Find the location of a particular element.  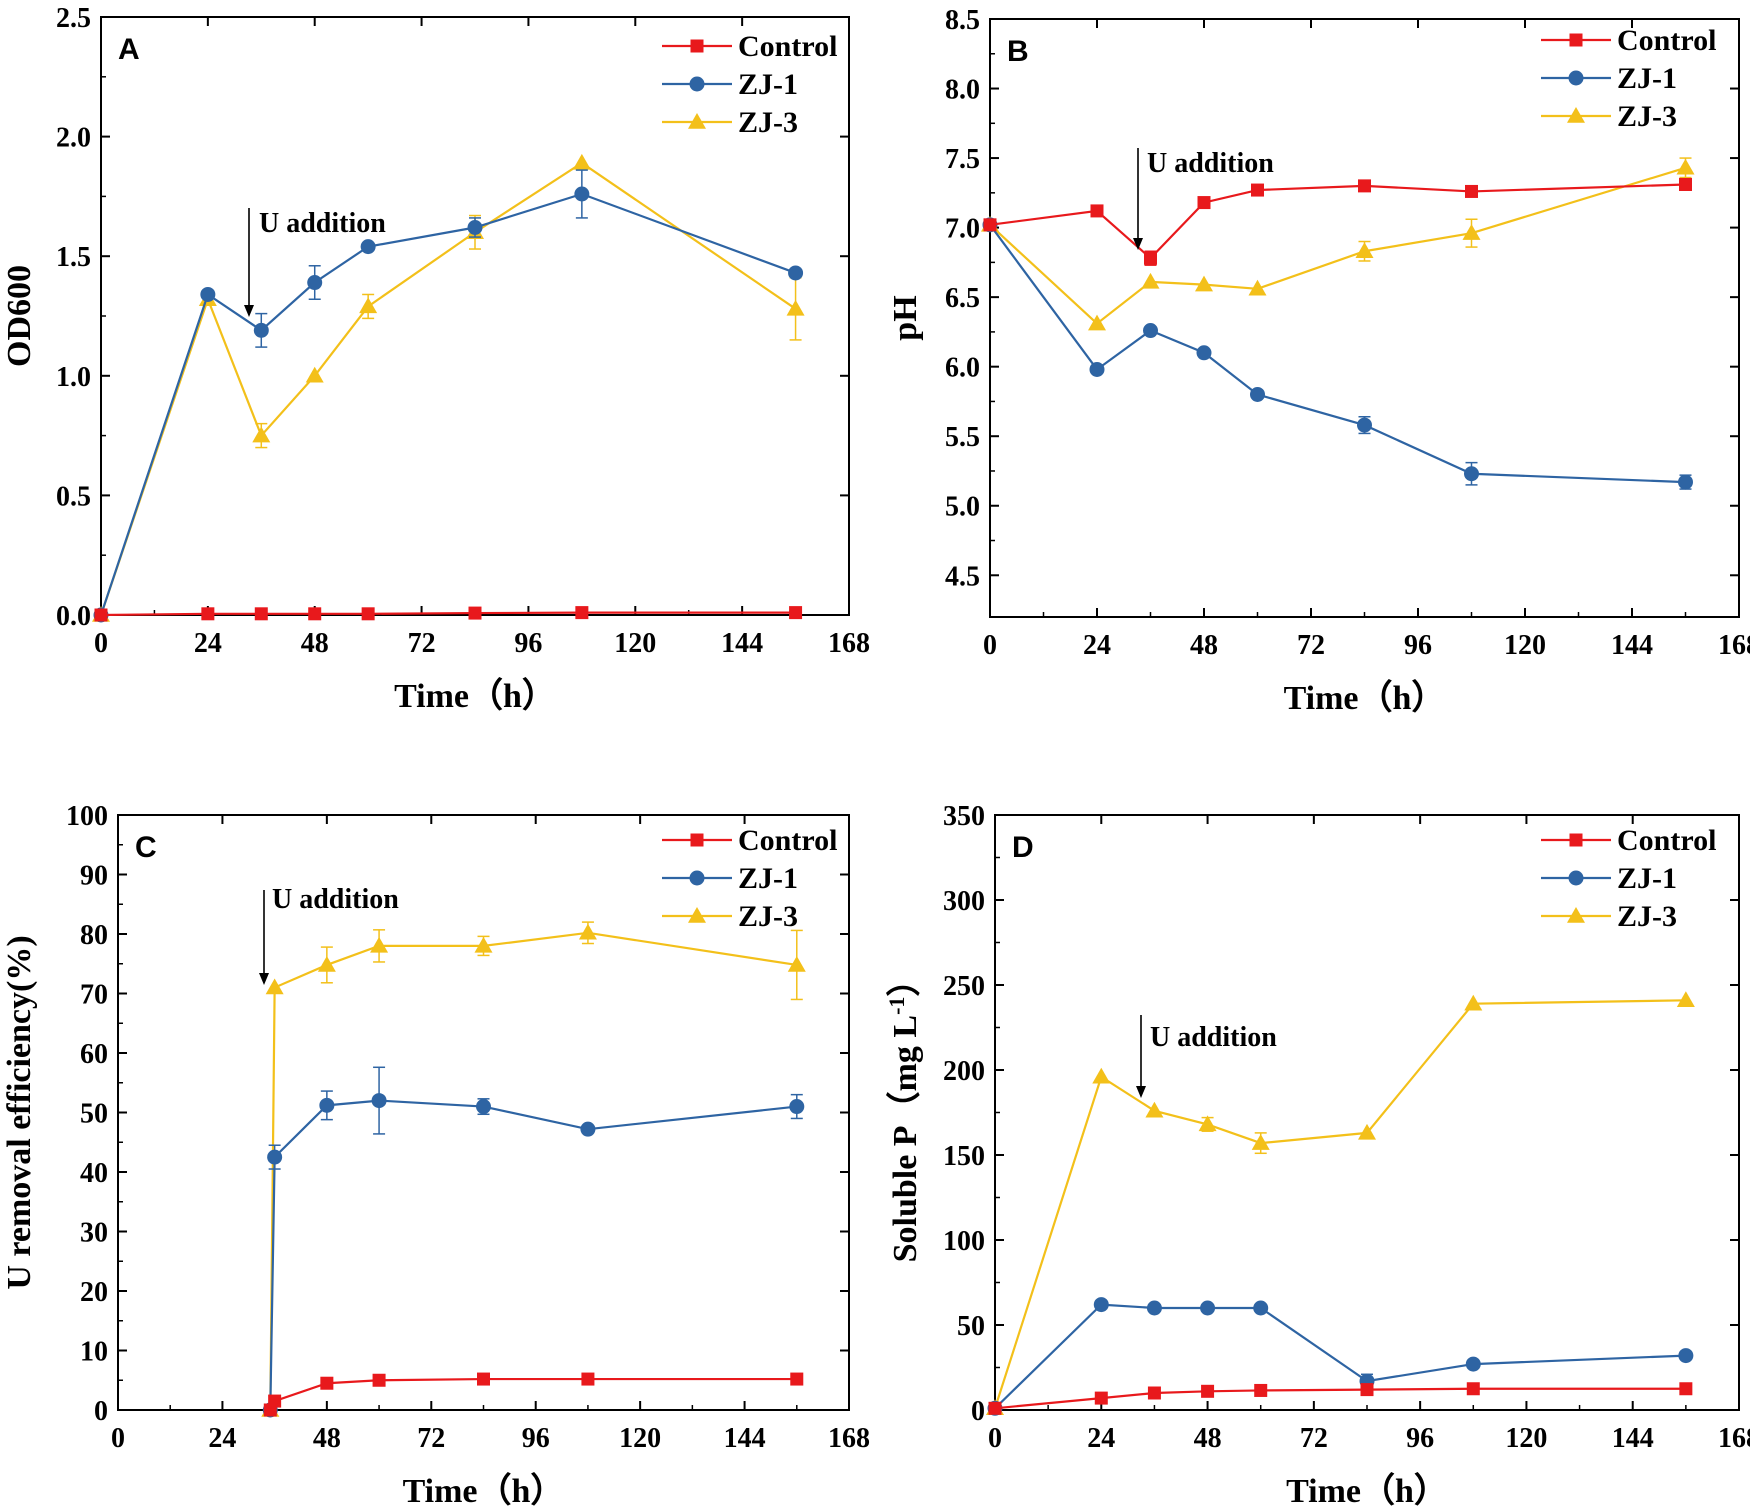

y-tick-label: 250 is located at coordinates (964, 986).